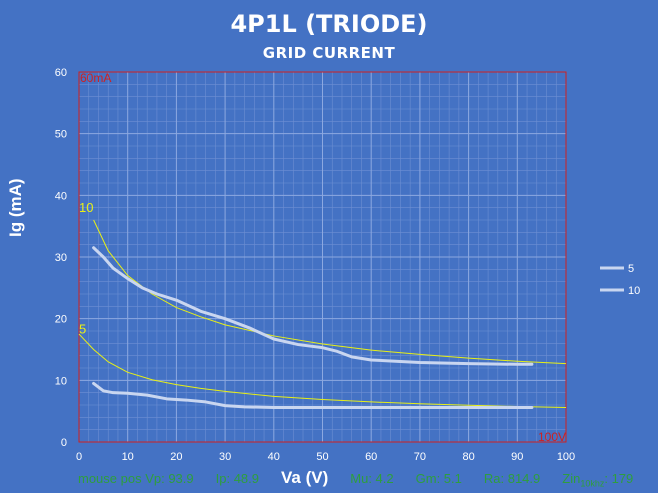  What do you see at coordinates (371, 457) in the screenshot?
I see `x-tick-label: 60` at bounding box center [371, 457].